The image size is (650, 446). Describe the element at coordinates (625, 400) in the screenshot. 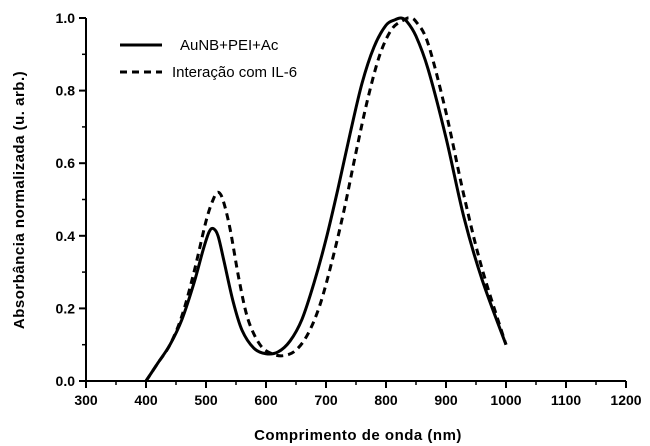

I see `x-tick-label: 1200` at that location.